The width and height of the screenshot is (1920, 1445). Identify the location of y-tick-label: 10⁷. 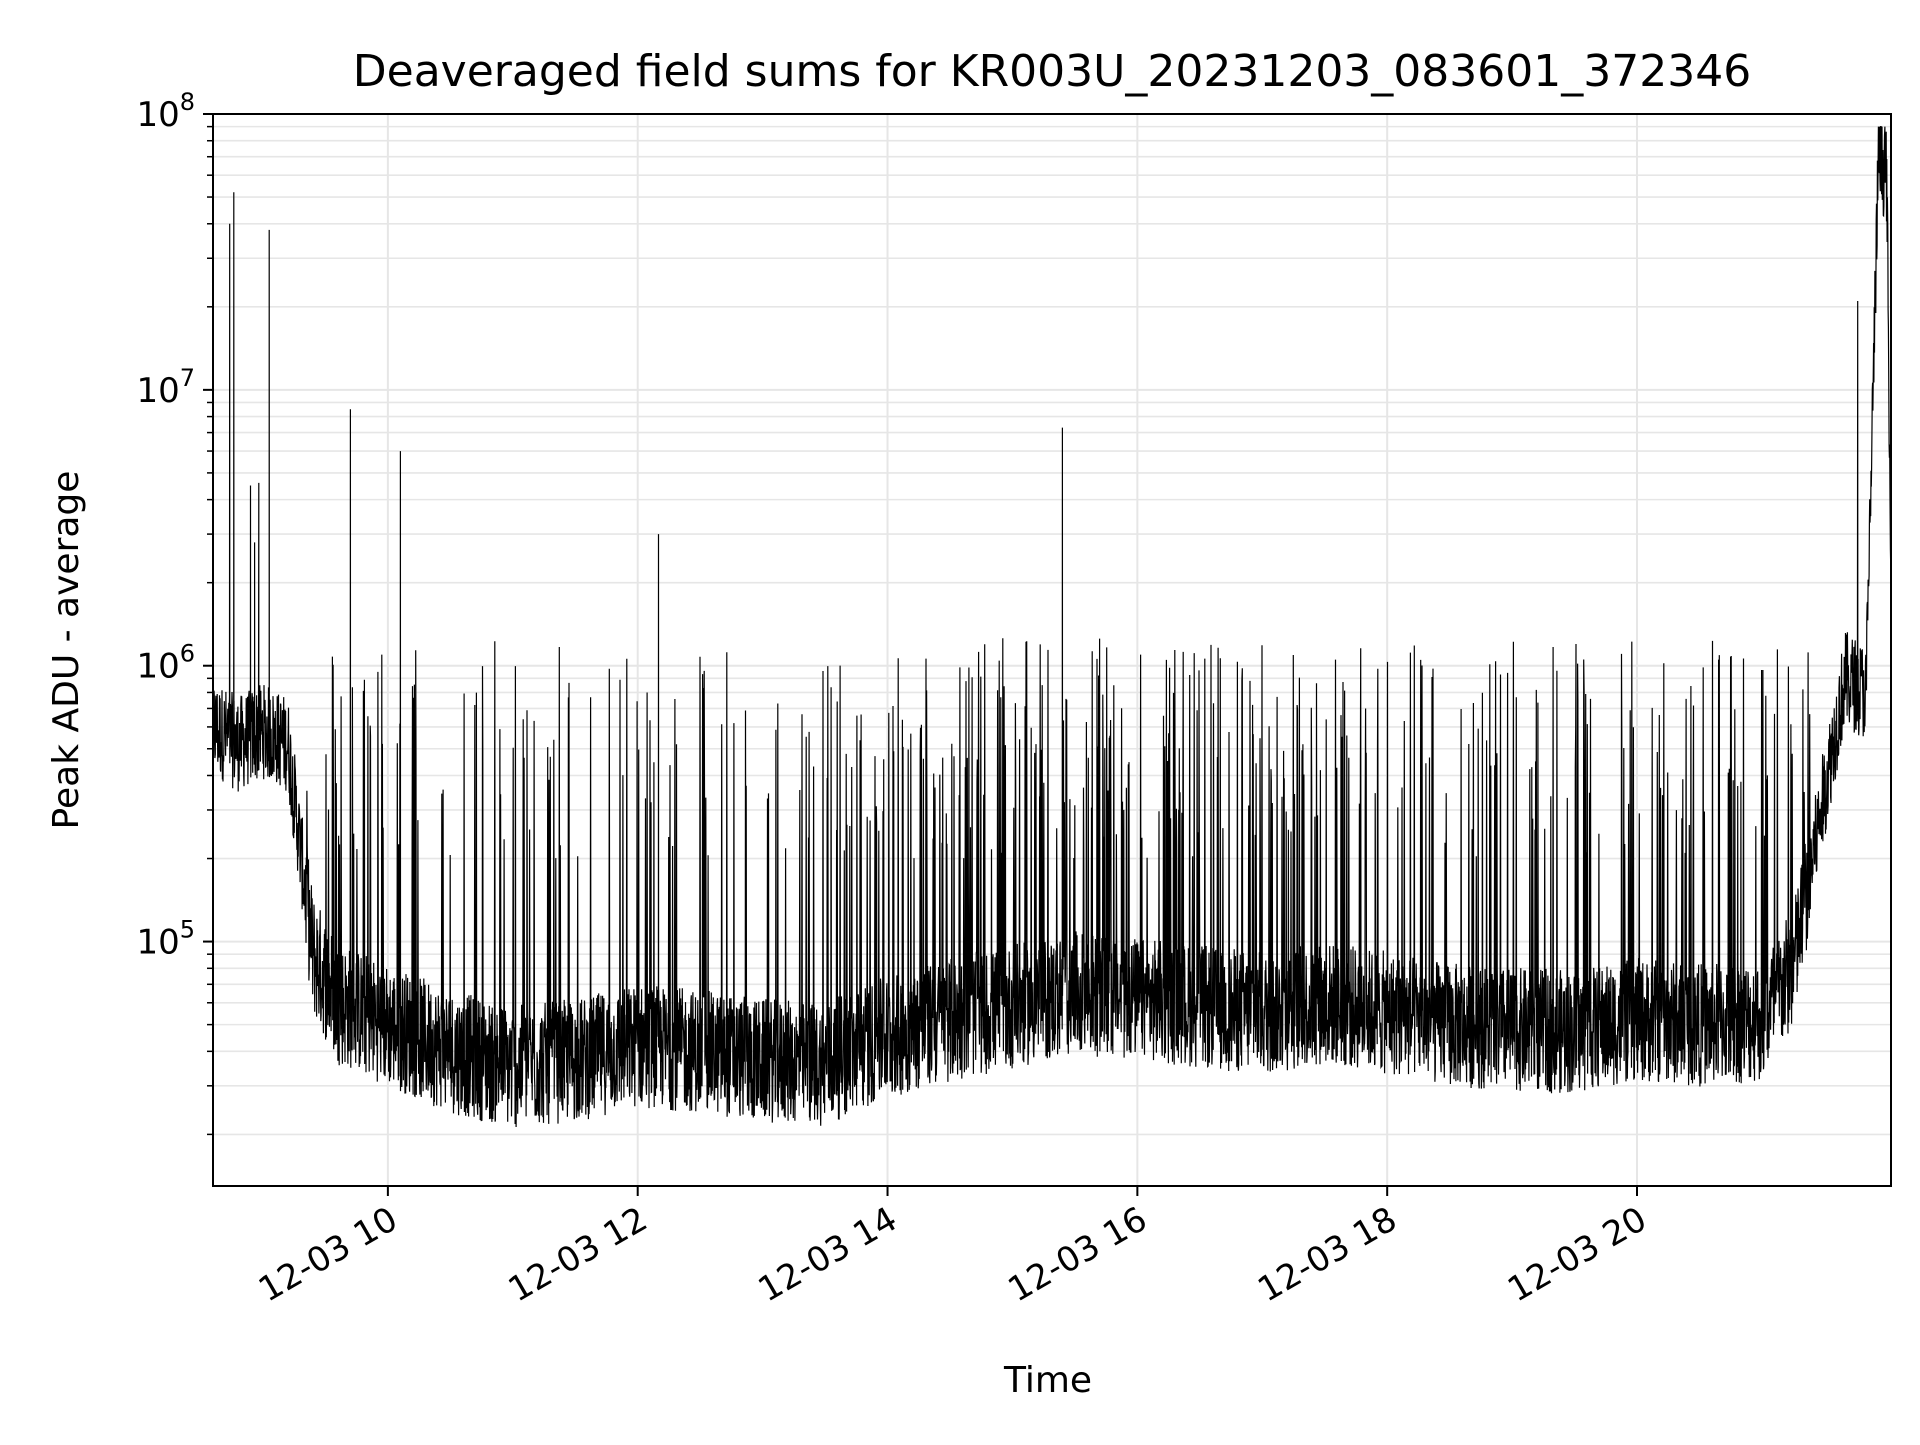
(165, 387).